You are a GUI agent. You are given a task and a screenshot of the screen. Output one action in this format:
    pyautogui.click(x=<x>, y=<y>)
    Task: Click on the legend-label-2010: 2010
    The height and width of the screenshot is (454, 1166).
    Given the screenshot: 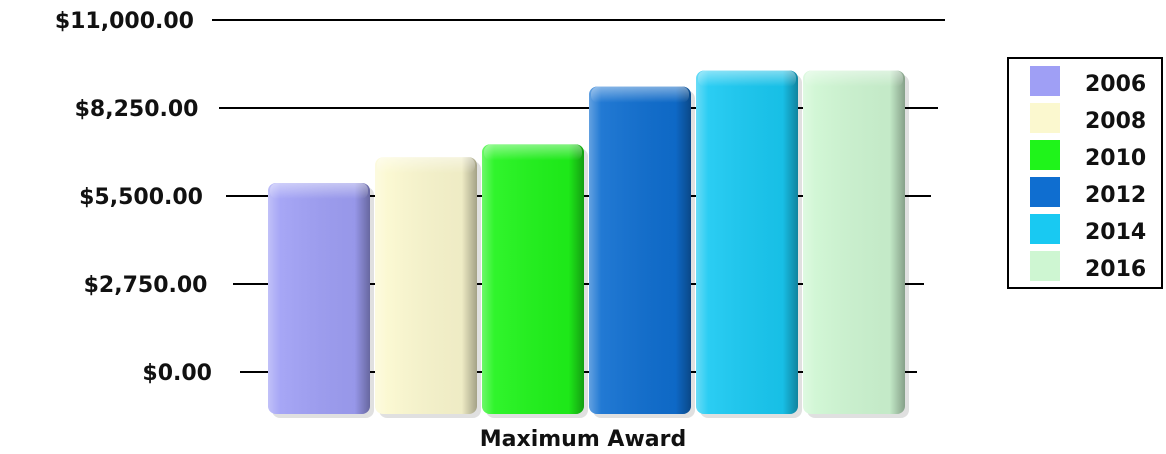 What is the action you would take?
    pyautogui.click(x=1115, y=158)
    